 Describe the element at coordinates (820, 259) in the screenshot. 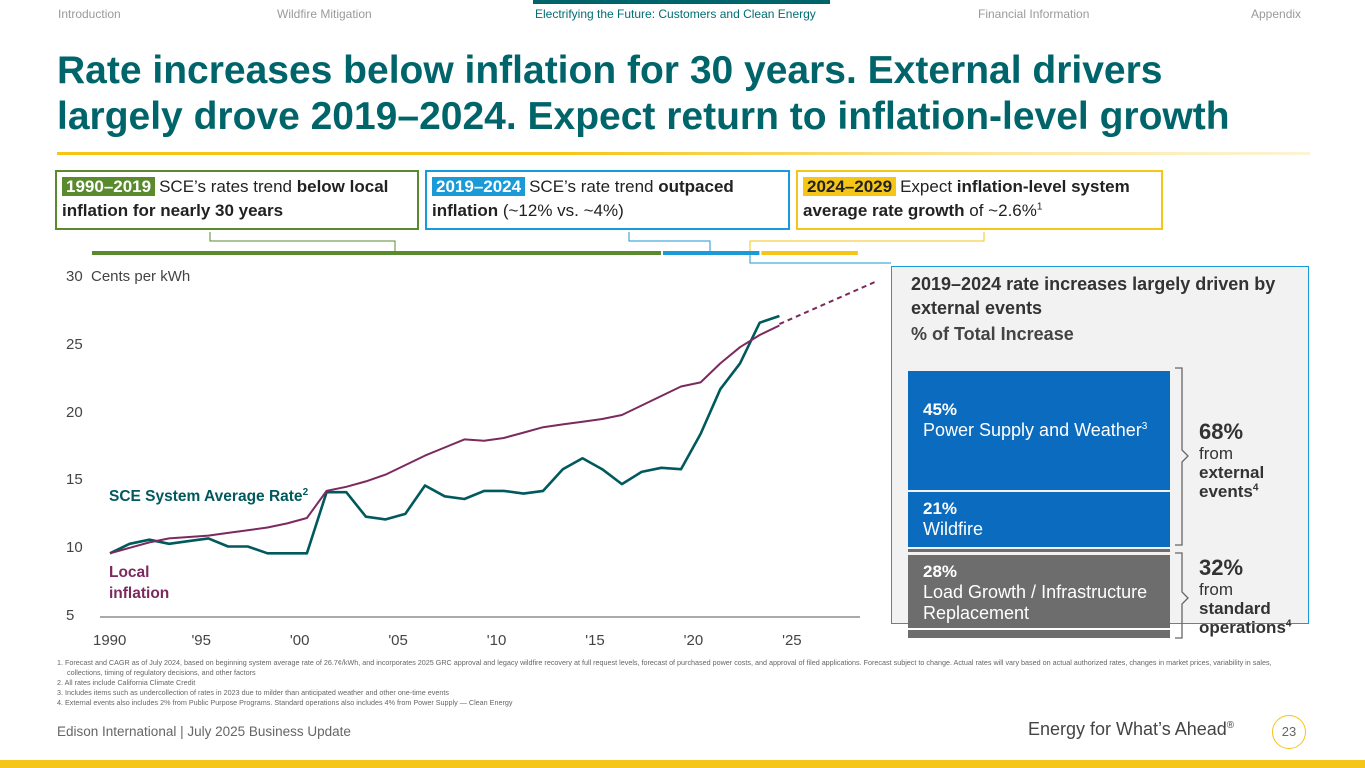

I see `panel-connector` at that location.